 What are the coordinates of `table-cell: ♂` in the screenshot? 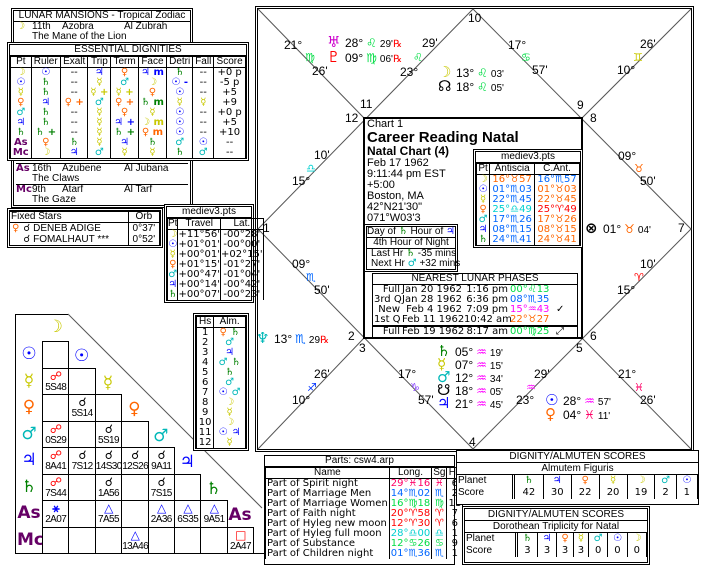 It's located at (99, 153).